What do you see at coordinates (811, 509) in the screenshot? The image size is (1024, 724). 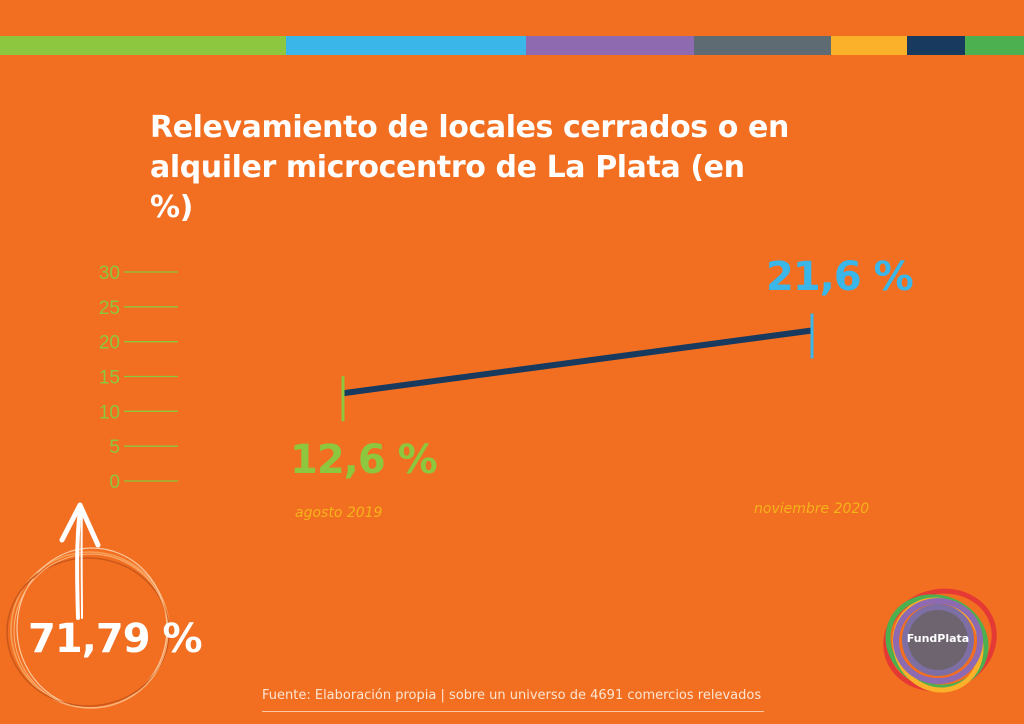 I see `x-category-label: noviembre 2020` at bounding box center [811, 509].